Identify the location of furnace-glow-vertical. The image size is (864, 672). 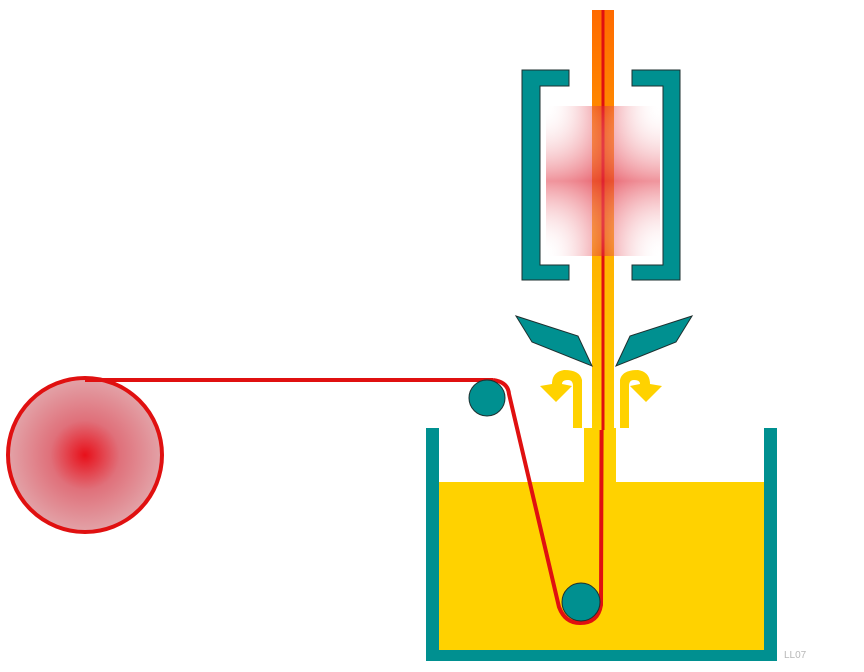
(603, 181).